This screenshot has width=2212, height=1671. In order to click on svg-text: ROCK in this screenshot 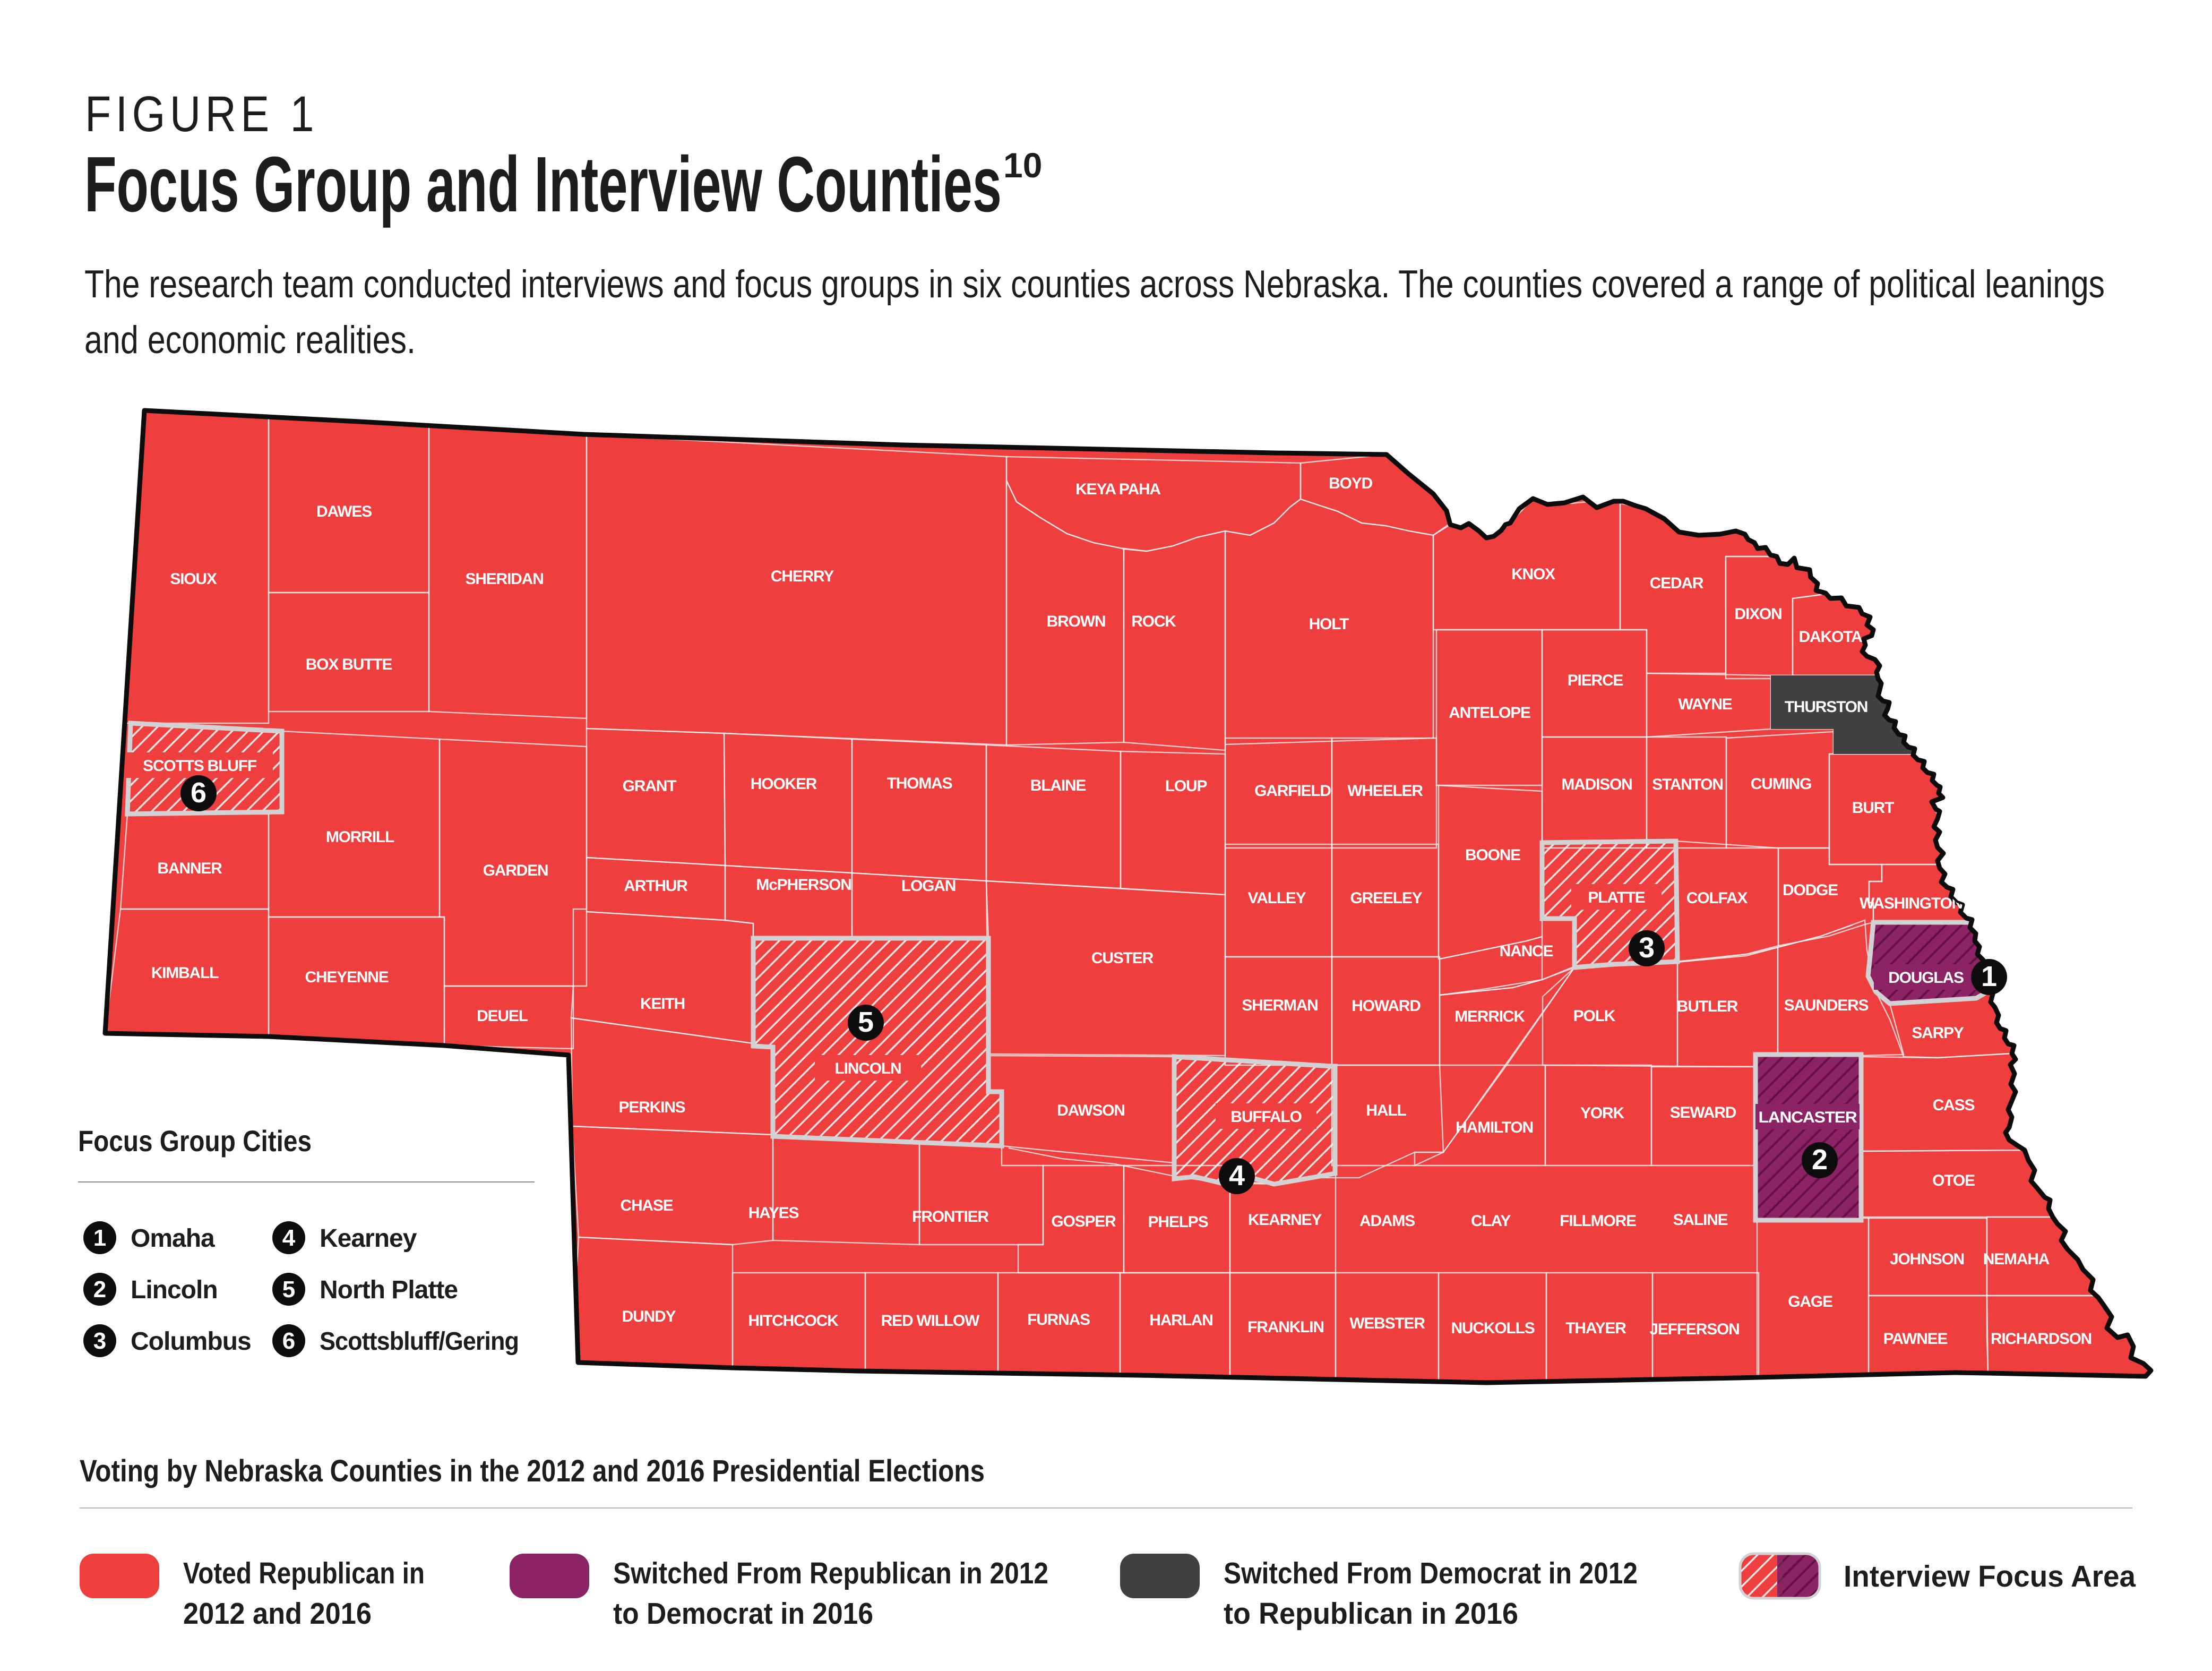, I will do `click(1153, 621)`.